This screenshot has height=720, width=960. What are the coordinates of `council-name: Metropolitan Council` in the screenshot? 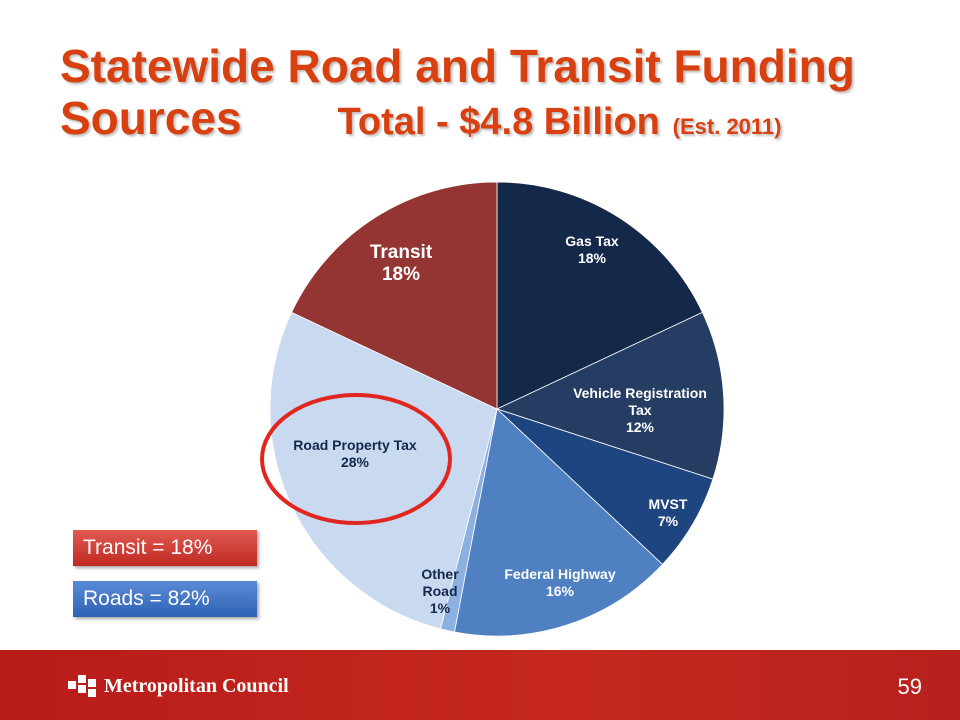 It's located at (196, 685).